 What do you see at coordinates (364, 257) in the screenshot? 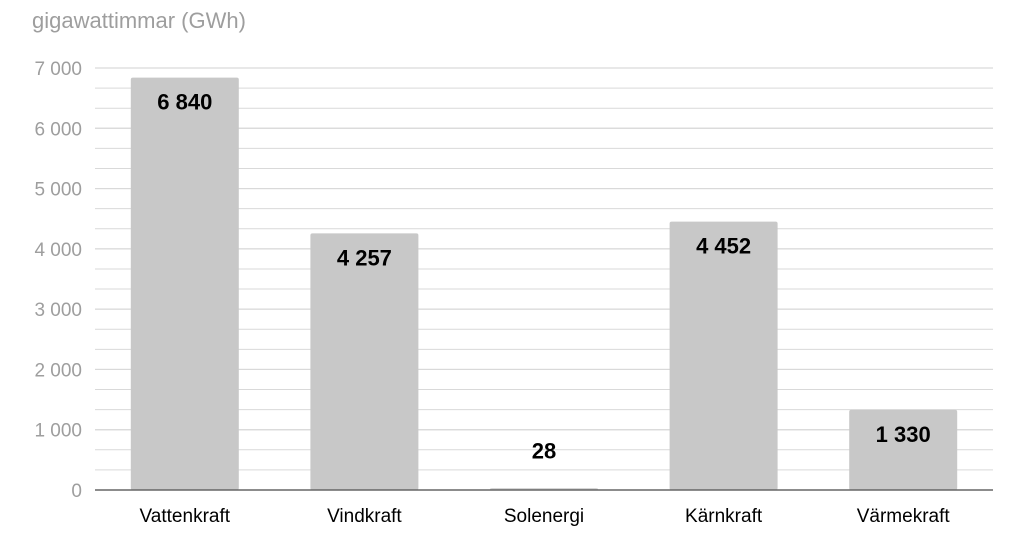
I see `bar-data-label: 4 257` at bounding box center [364, 257].